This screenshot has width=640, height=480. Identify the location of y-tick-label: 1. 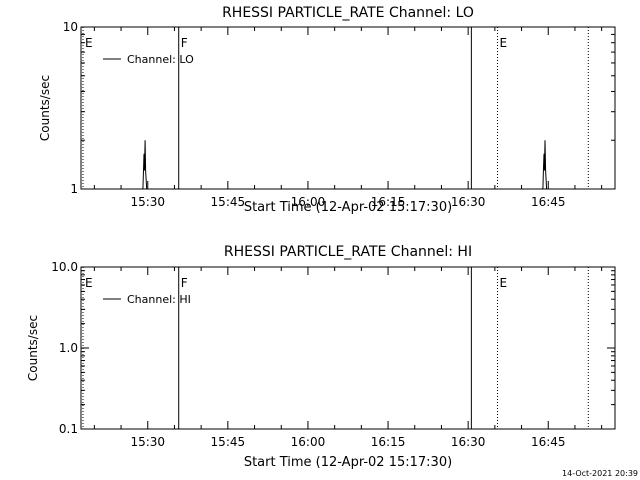
(74, 189).